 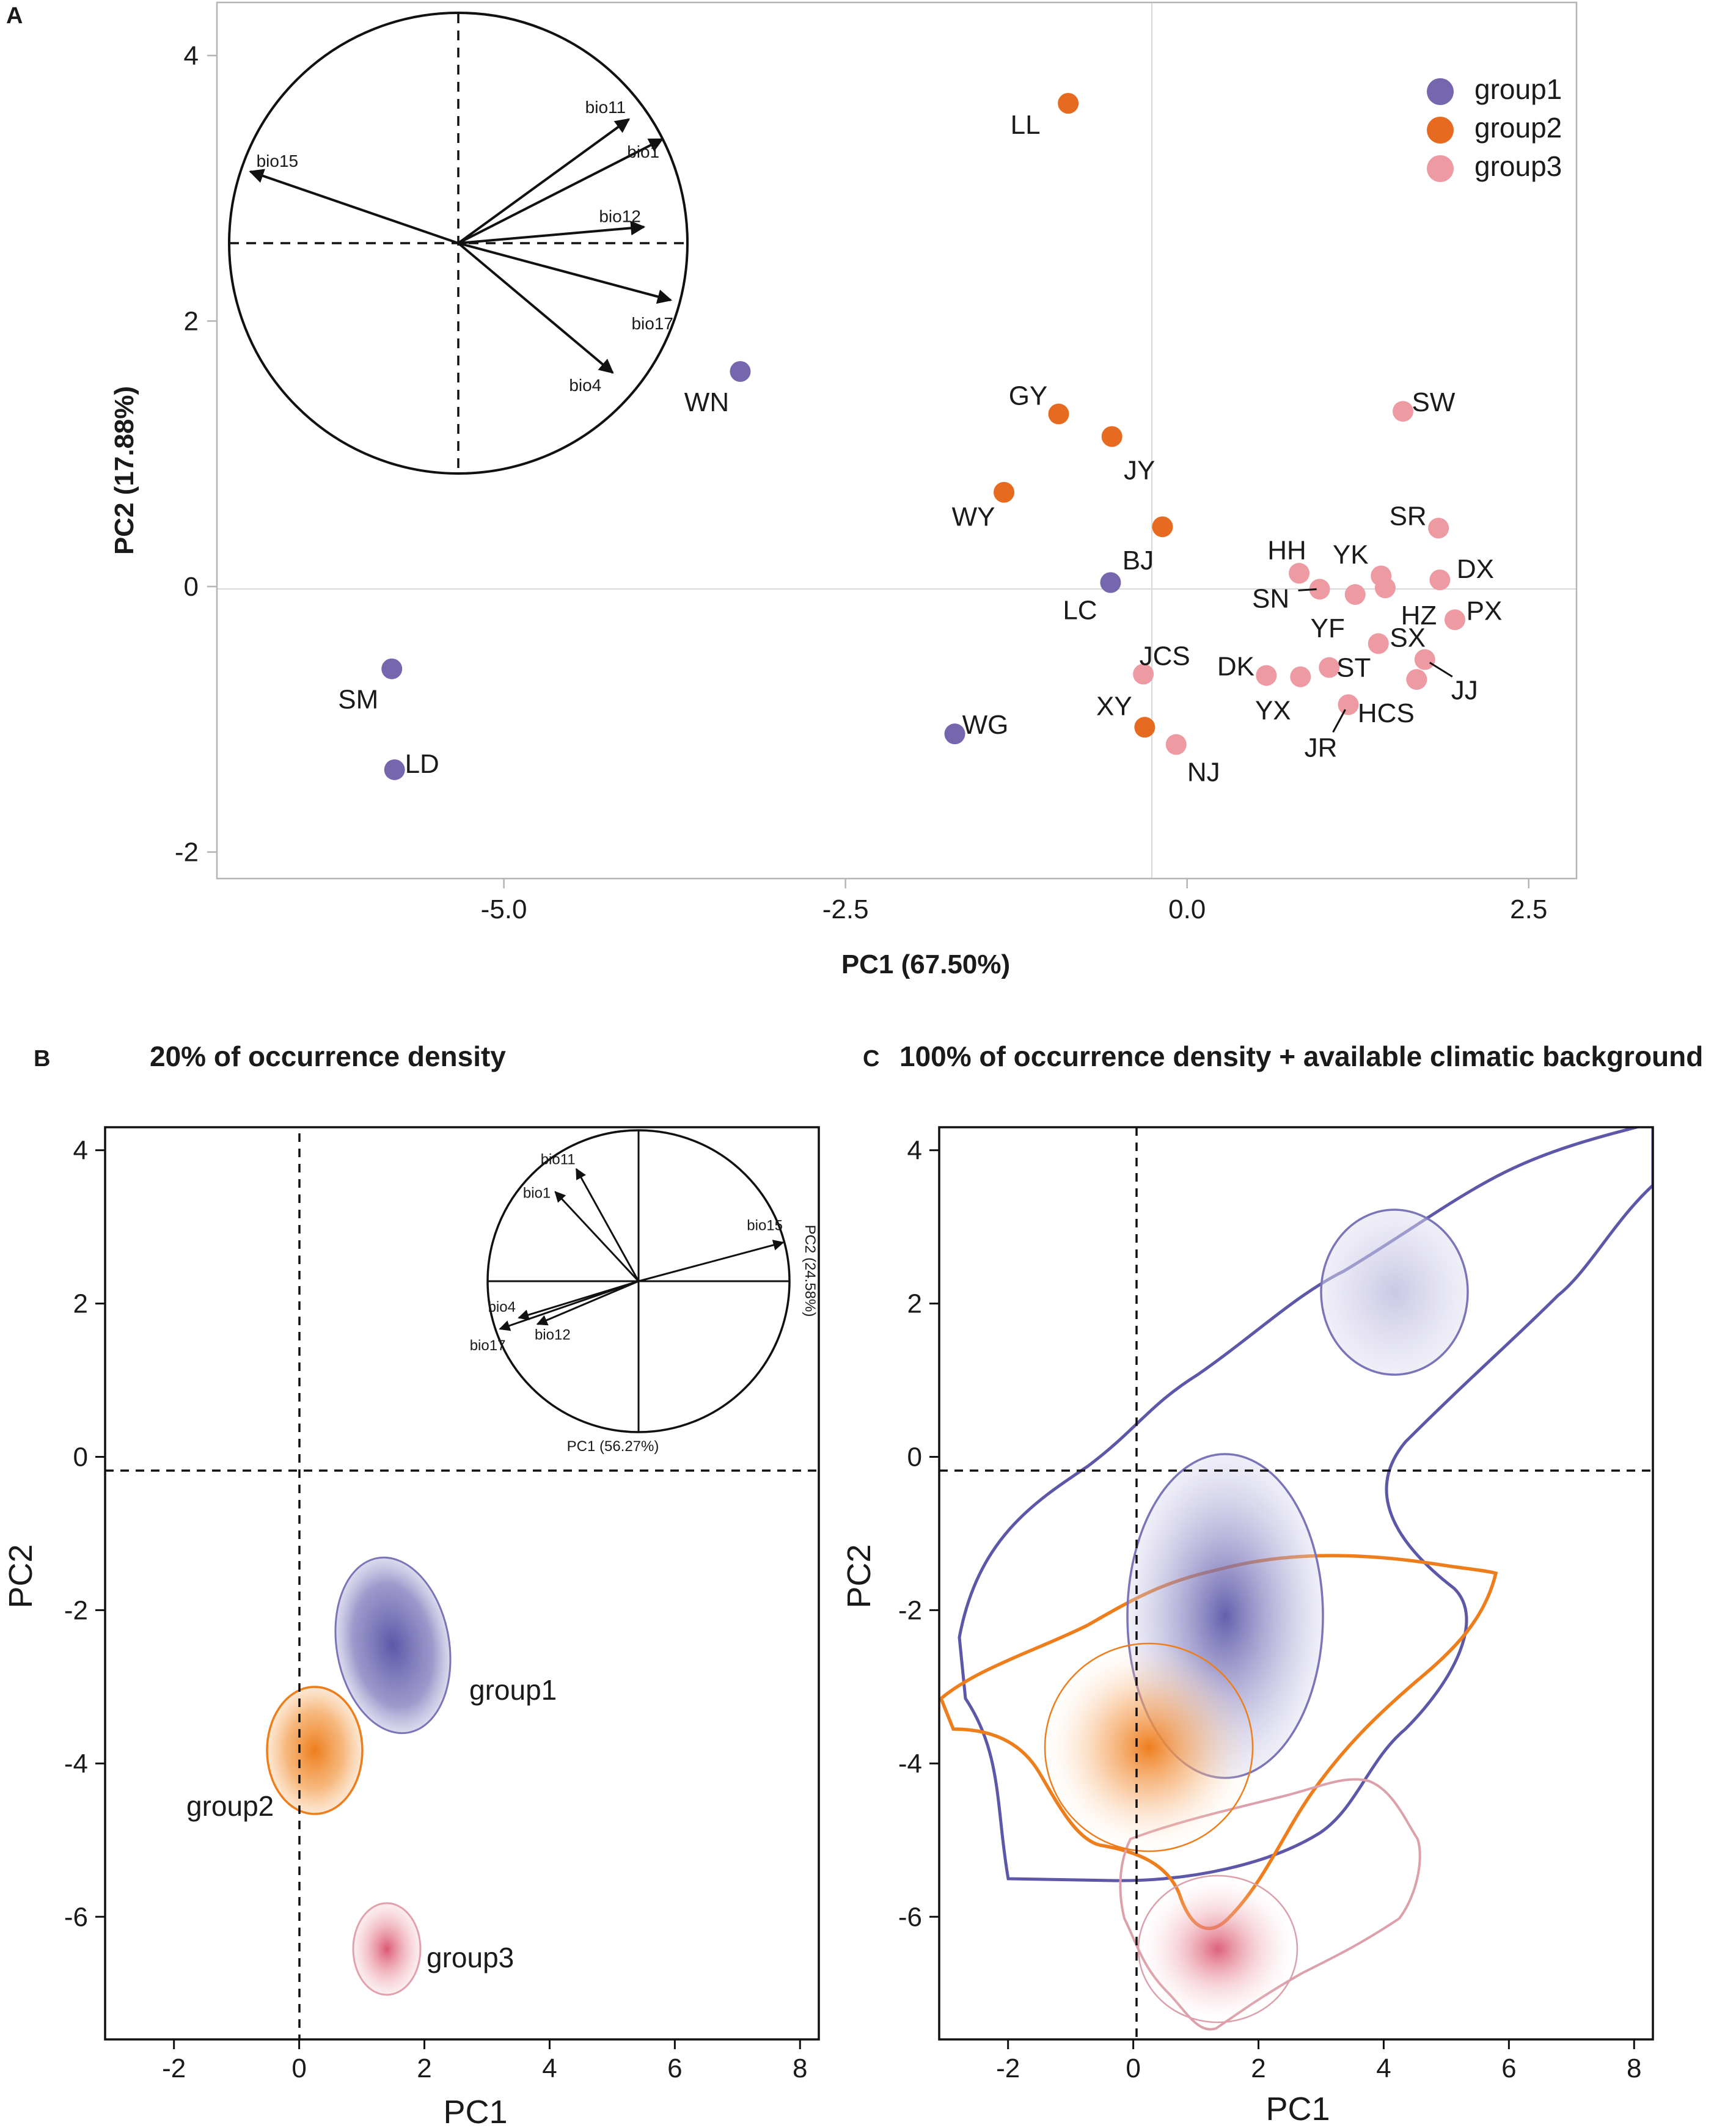 I want to click on panel-b-ytick-label: 0, so click(x=80, y=1457).